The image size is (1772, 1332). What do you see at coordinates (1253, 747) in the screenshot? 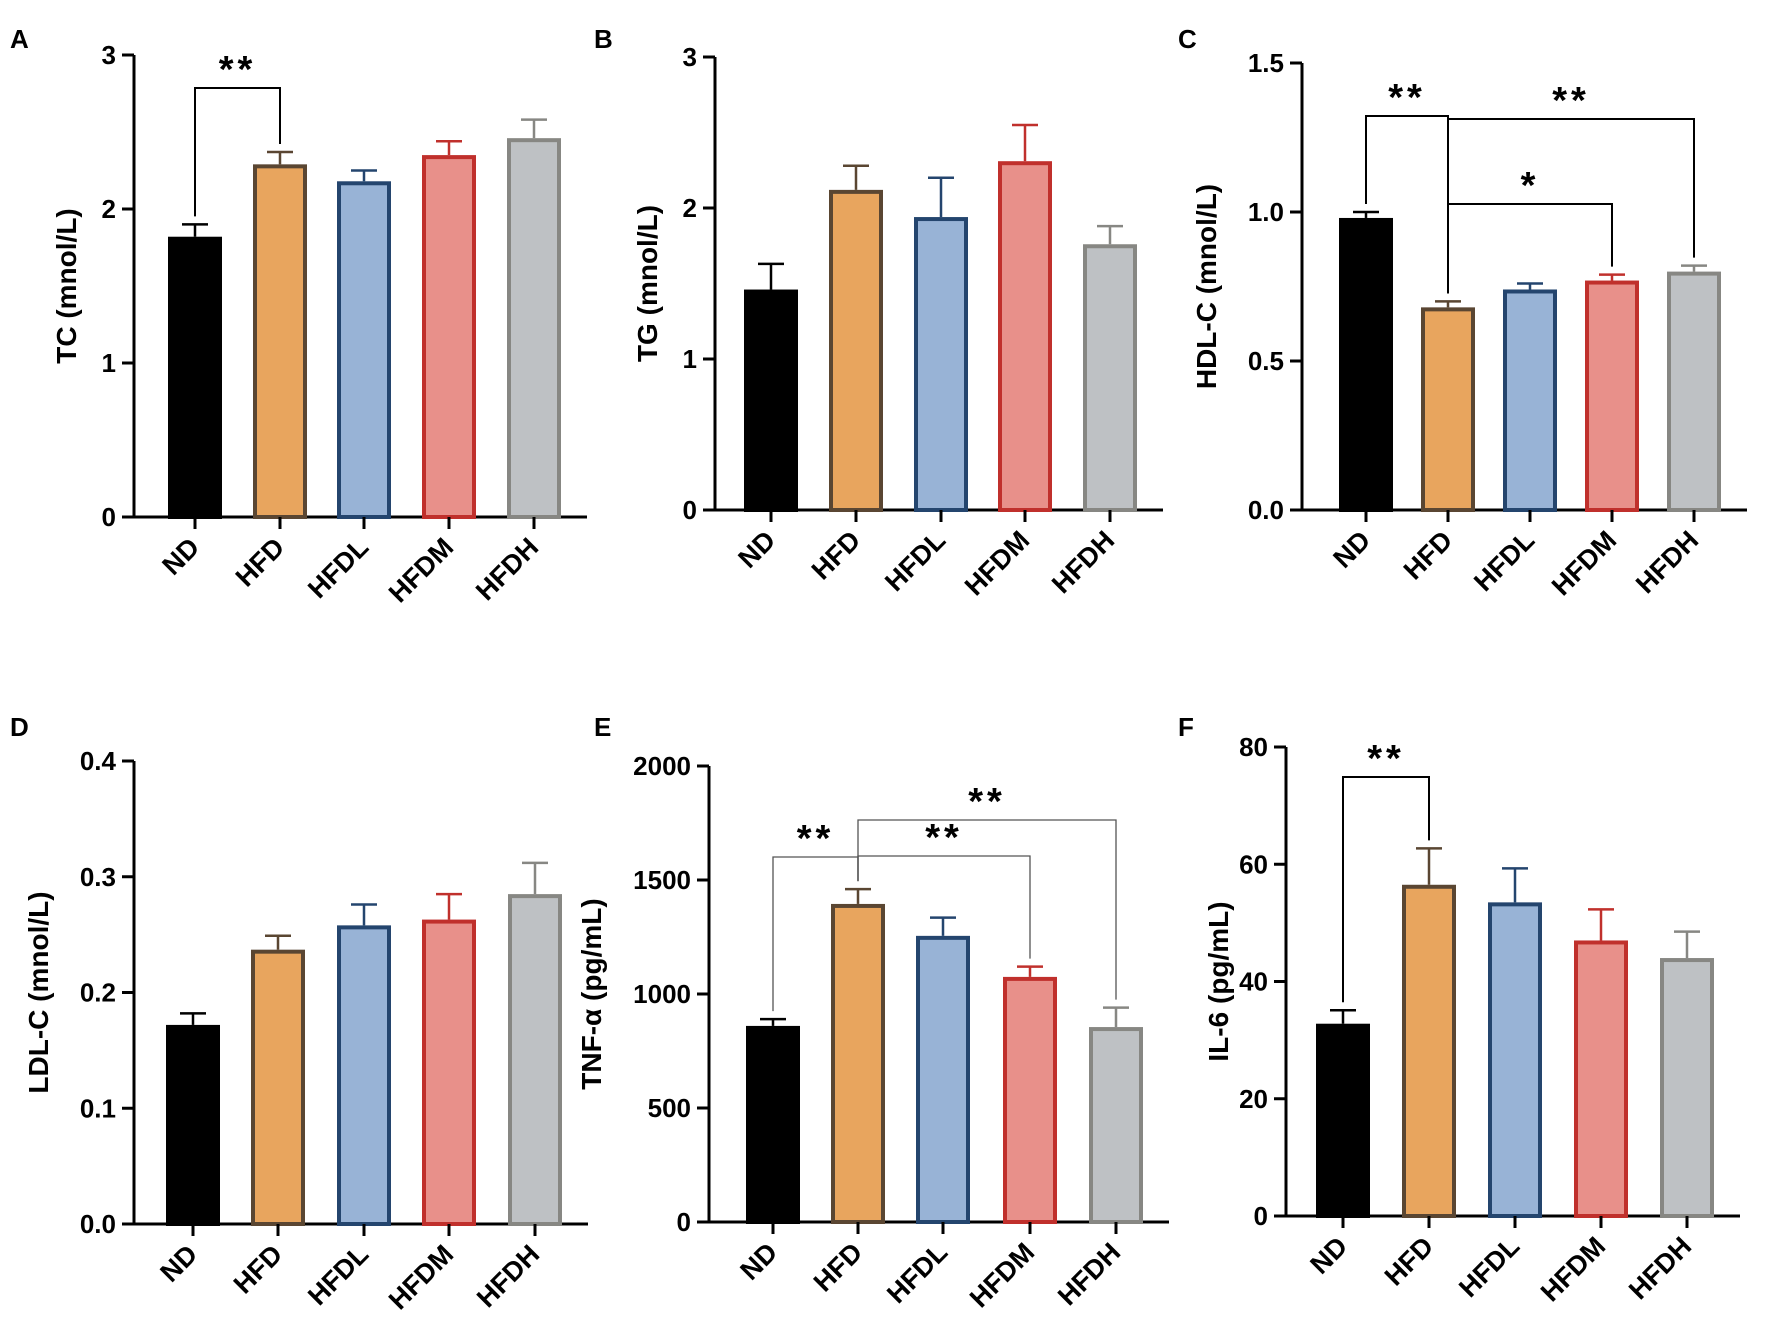
I see `y-tick-label: 80` at bounding box center [1253, 747].